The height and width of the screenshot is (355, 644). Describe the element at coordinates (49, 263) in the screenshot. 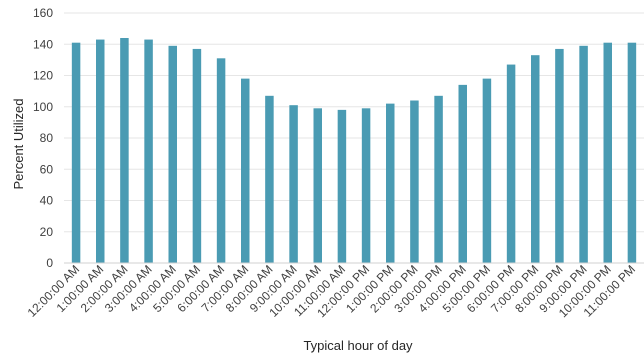

I see `y-tick-label: 0` at that location.